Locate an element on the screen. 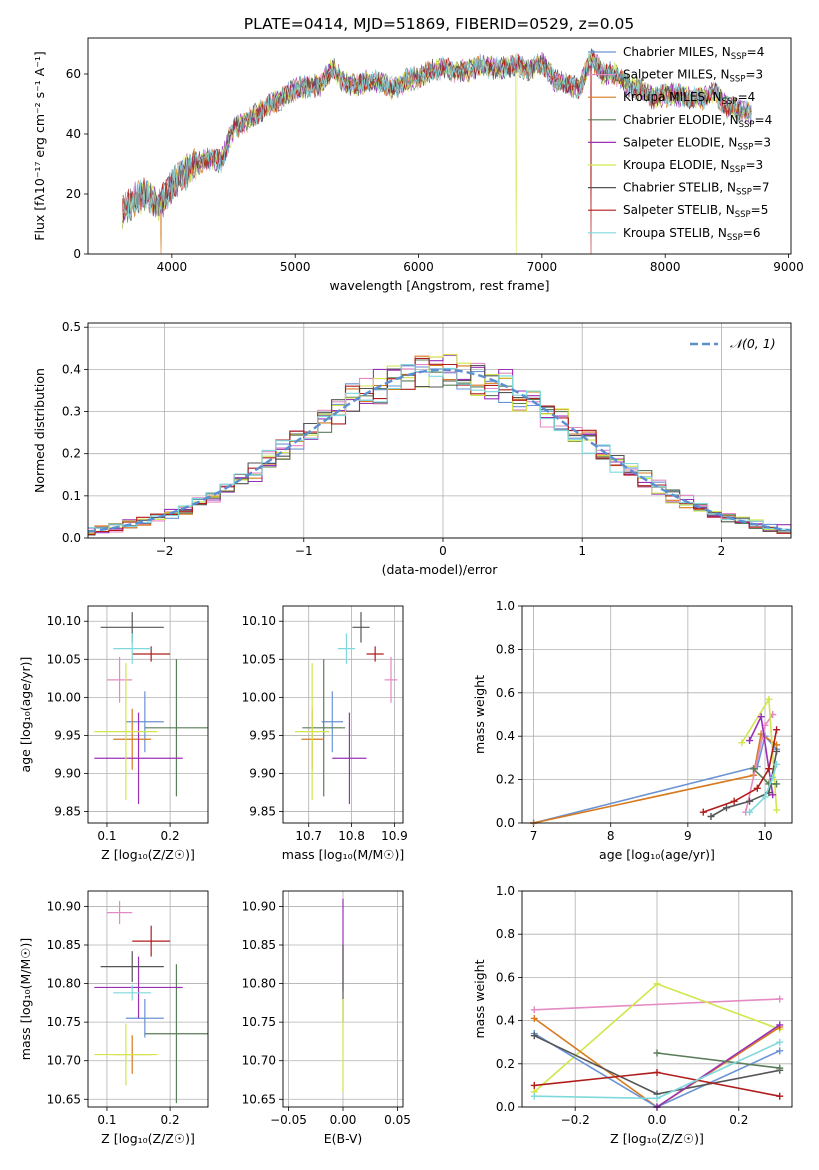 This screenshot has height=1170, width=819. legend-label: Chabrier ELODIE, NSSP=4 is located at coordinates (697, 121).